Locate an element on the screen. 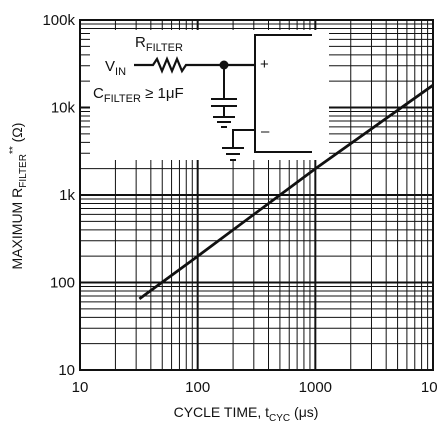 This screenshot has width=438, height=439. cfilter-sub: FILTER is located at coordinates (122, 99).